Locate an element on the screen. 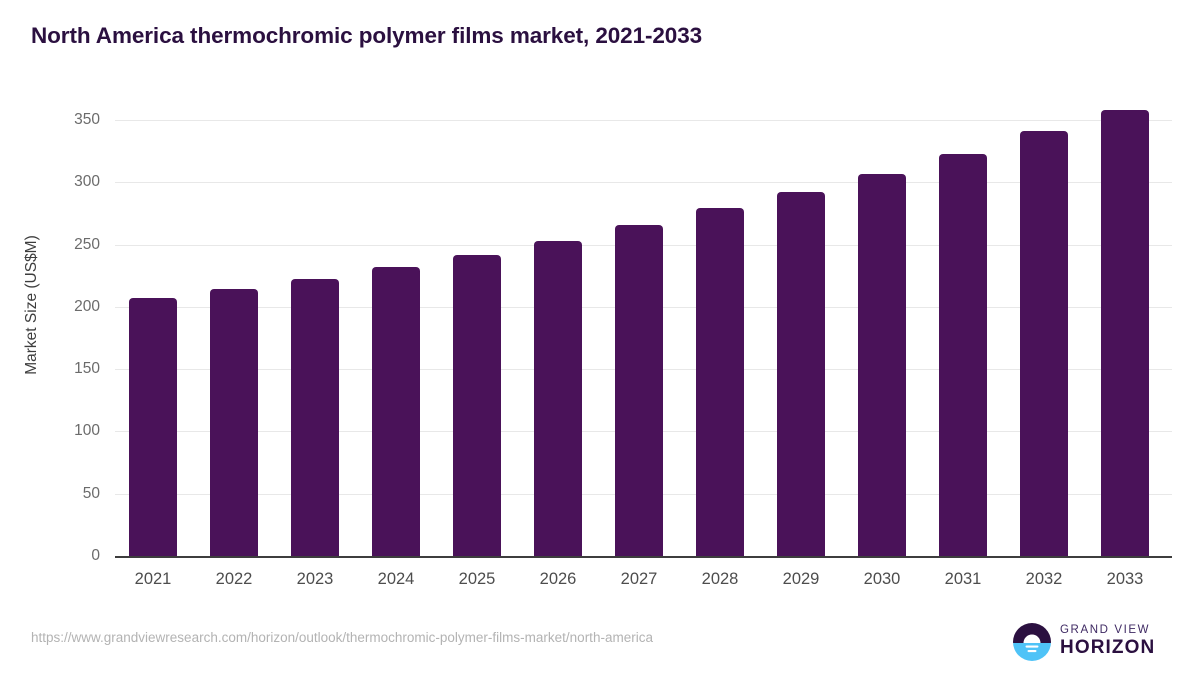  x-tick-label: 2032 is located at coordinates (1044, 579).